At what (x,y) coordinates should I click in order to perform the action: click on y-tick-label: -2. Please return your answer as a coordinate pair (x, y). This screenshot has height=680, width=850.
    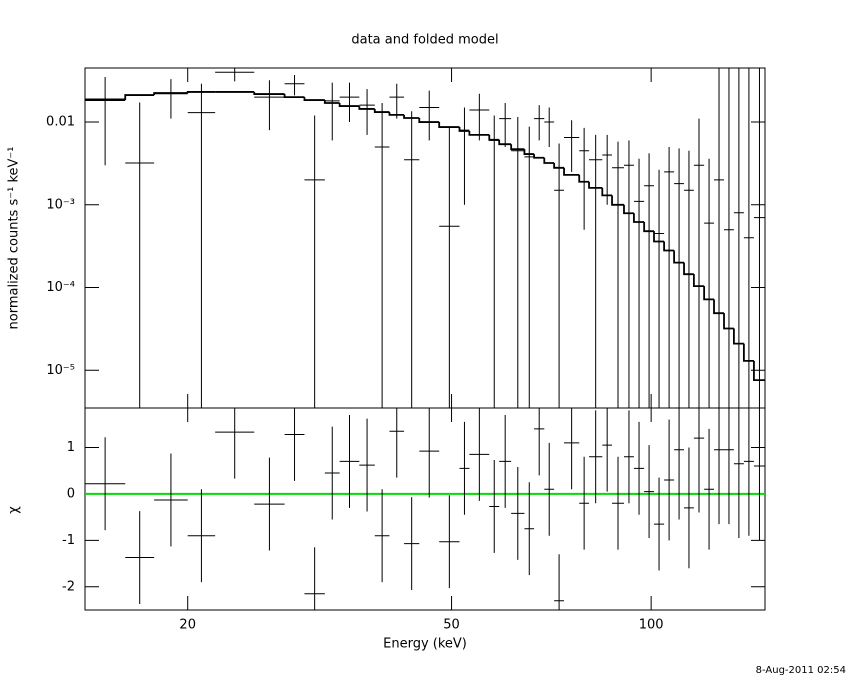
    Looking at the image, I should click on (68, 586).